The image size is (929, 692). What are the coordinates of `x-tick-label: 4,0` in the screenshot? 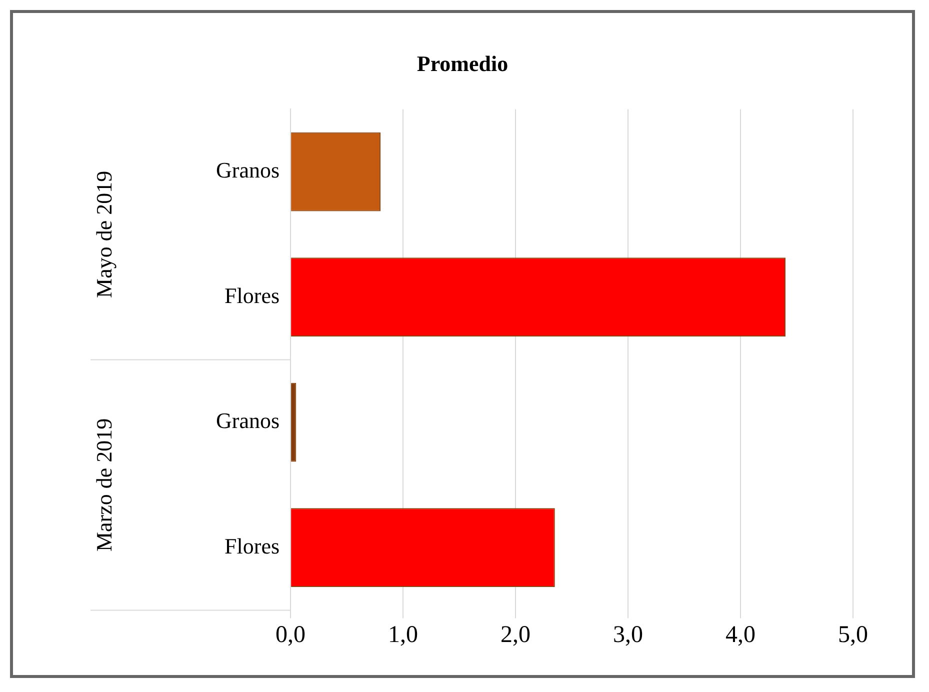 It's located at (741, 635).